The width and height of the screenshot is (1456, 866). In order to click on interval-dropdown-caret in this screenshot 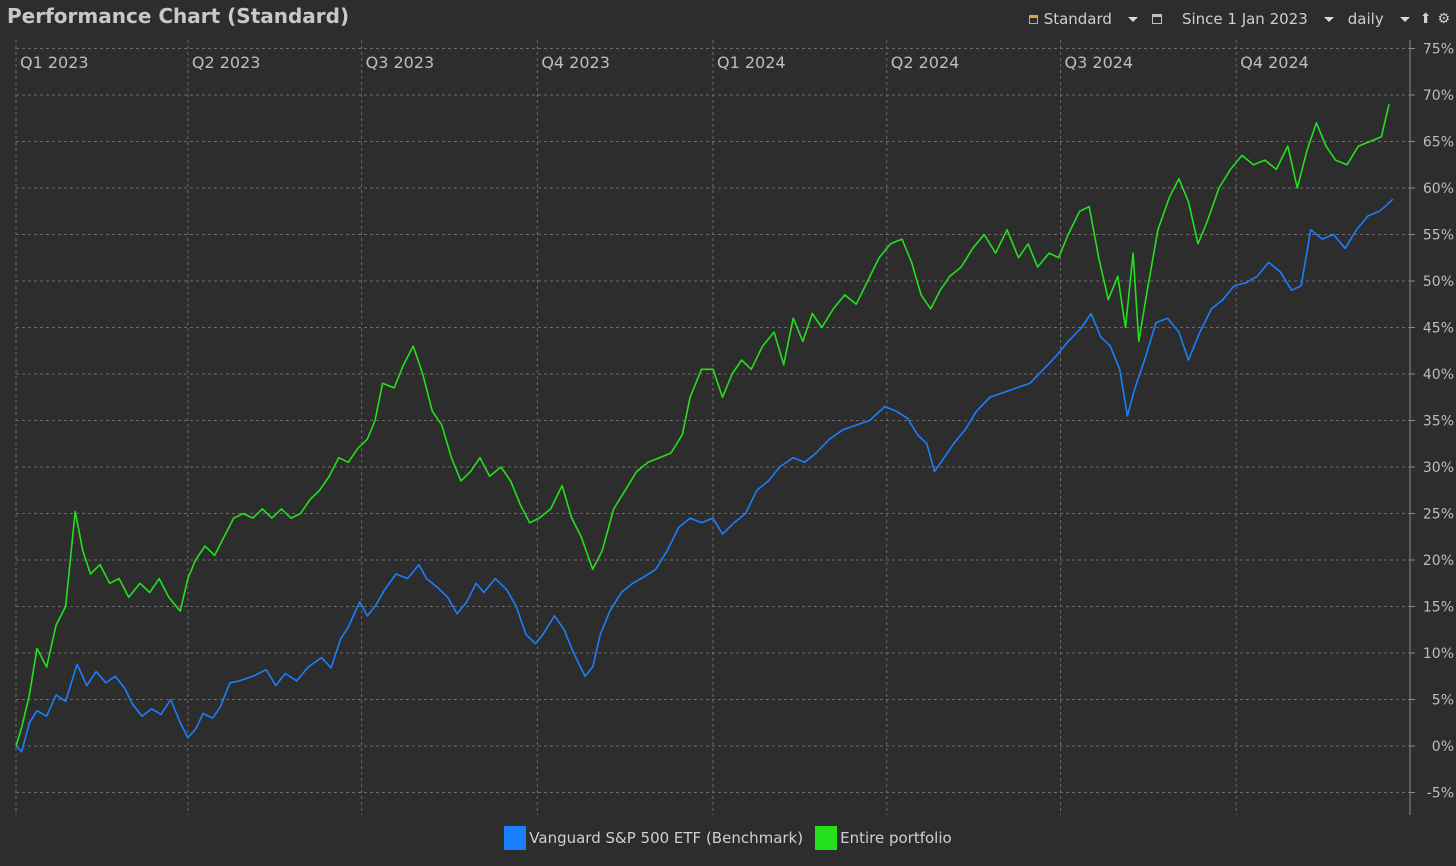, I will do `click(1404, 19)`.